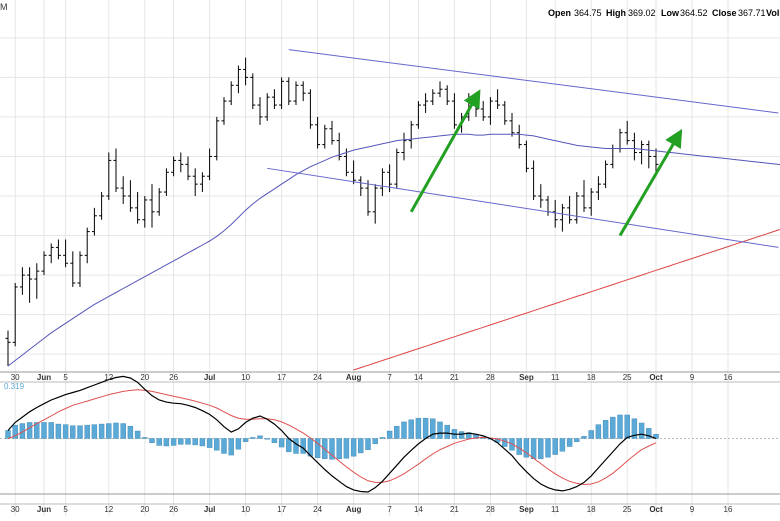 The width and height of the screenshot is (780, 521). What do you see at coordinates (728, 509) in the screenshot?
I see `x-tick-label: 16` at bounding box center [728, 509].